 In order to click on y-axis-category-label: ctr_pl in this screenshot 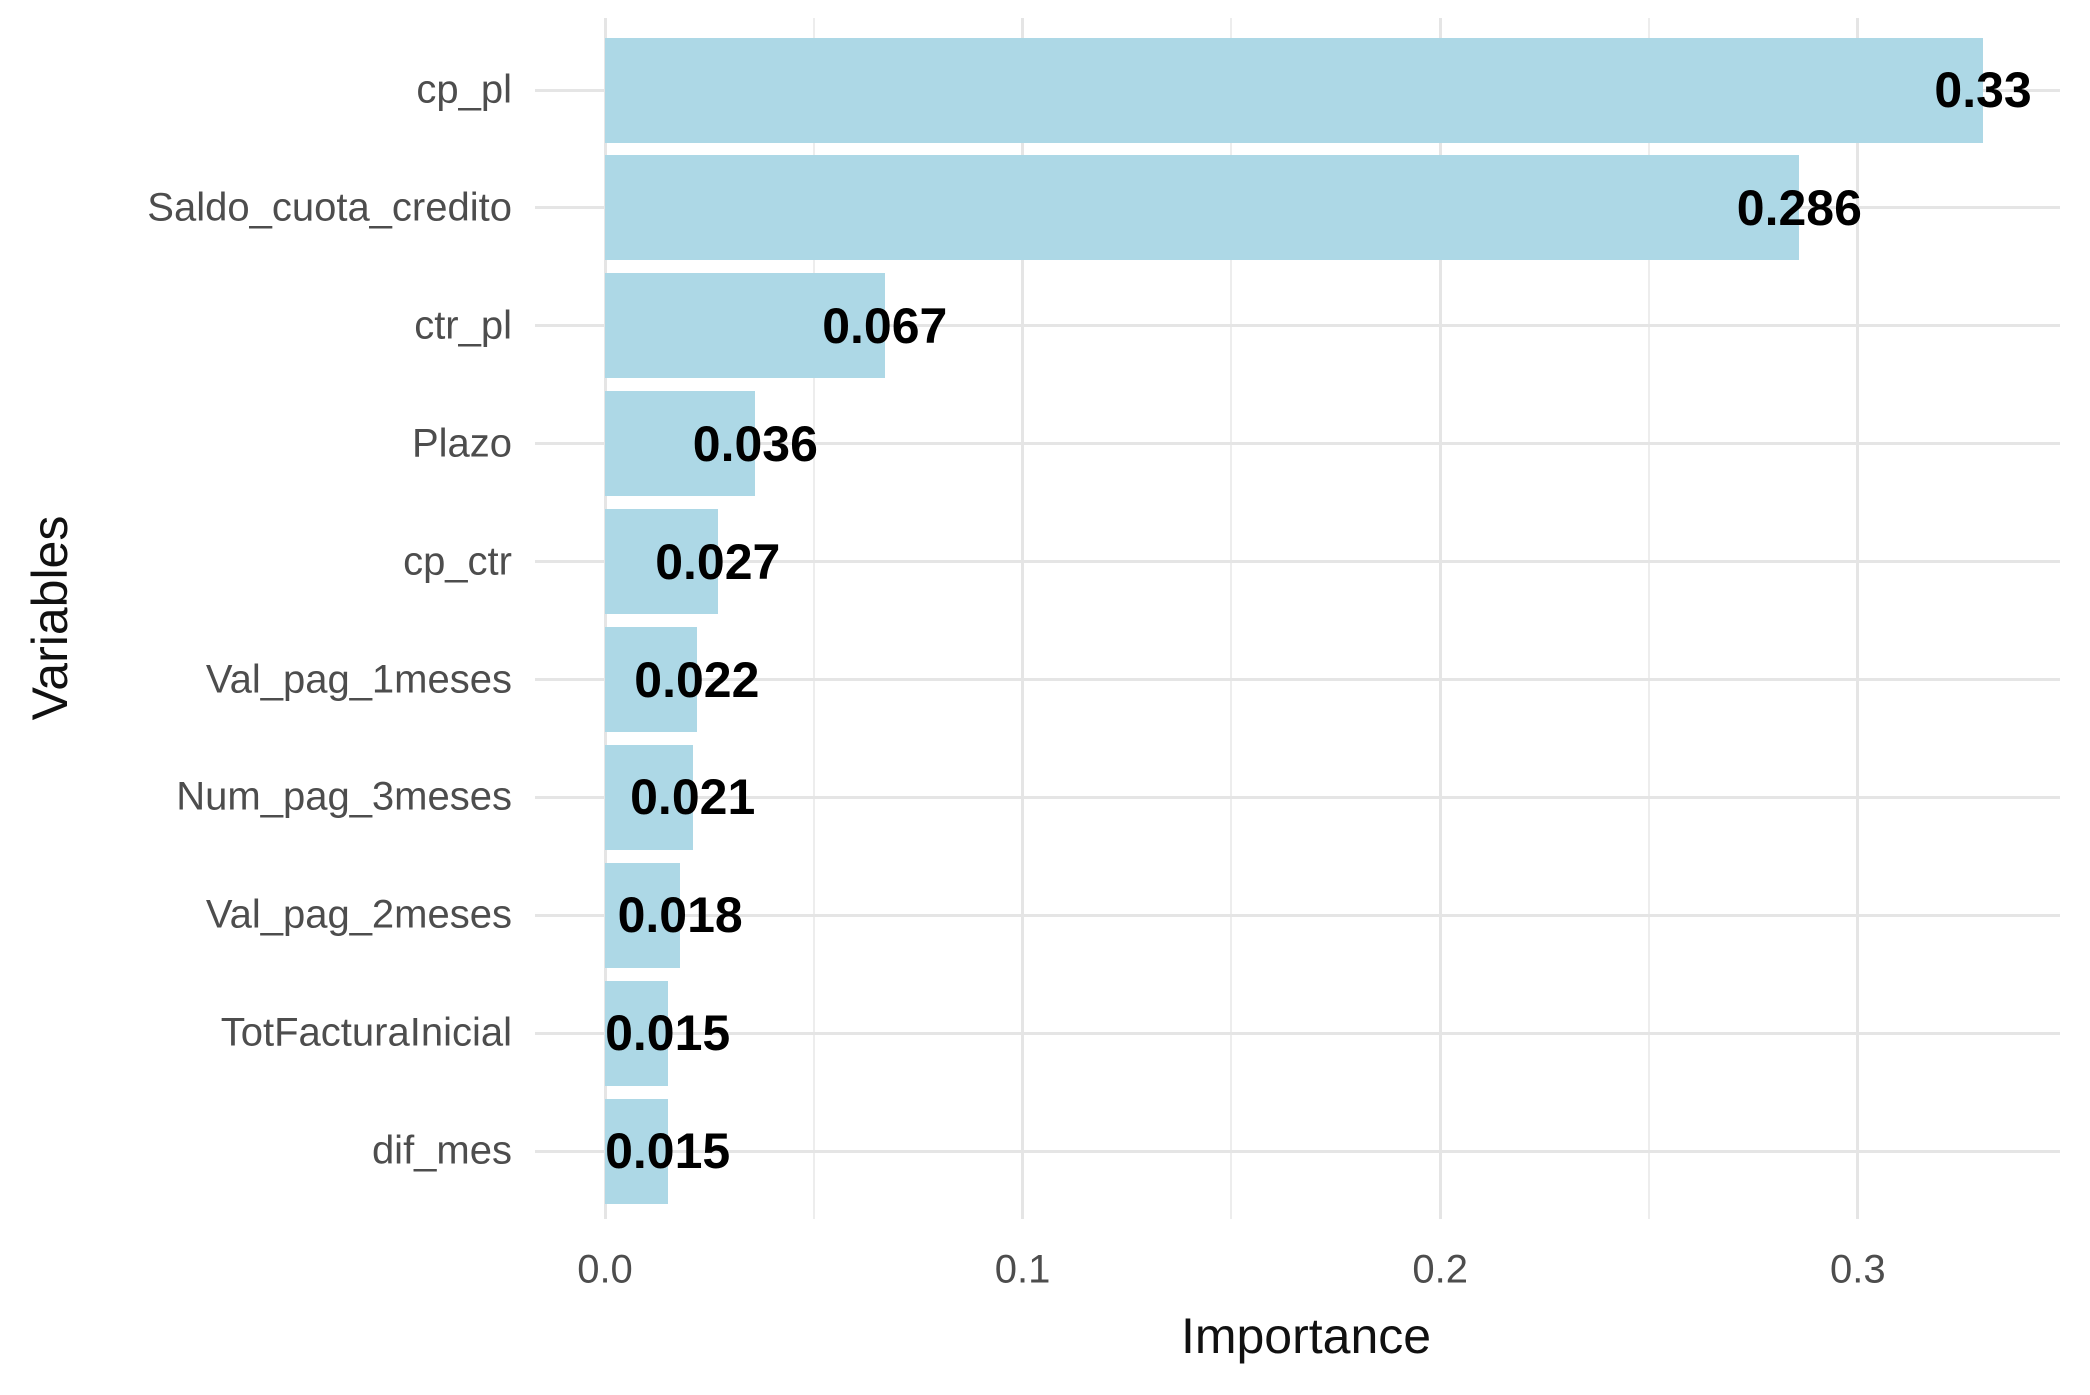, I will do `click(463, 325)`.